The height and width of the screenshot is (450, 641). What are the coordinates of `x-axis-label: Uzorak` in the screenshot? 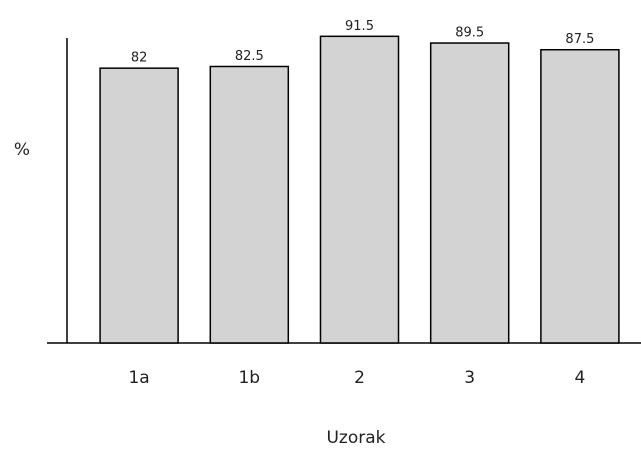 It's located at (355, 438).